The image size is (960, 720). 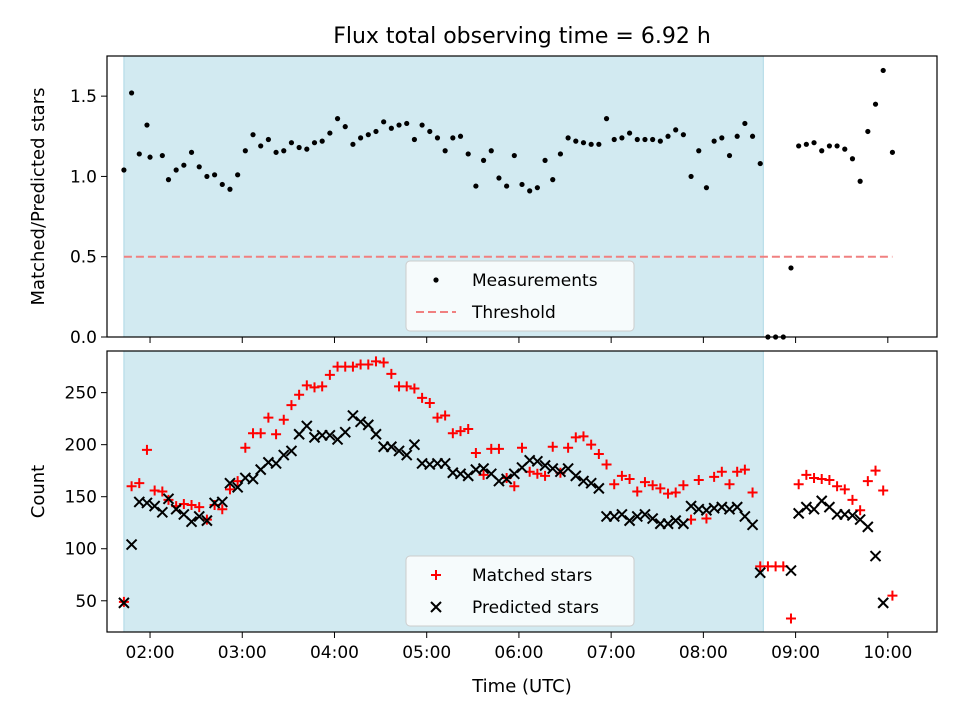 I want to click on legend-label: Threshold, so click(x=513, y=313).